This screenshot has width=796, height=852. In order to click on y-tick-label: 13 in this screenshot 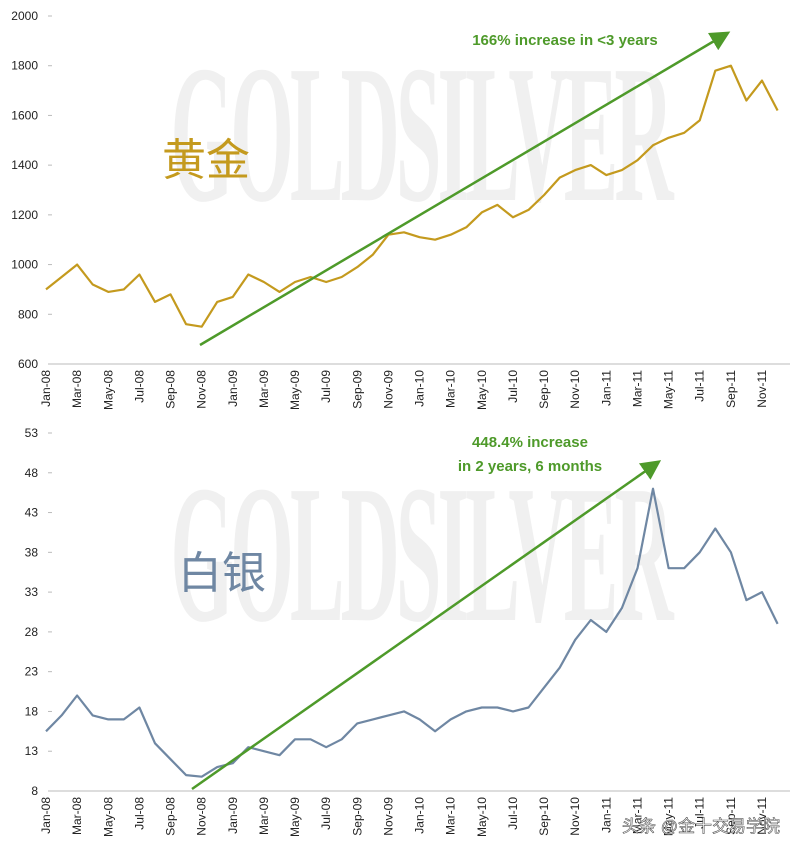, I will do `click(32, 751)`.